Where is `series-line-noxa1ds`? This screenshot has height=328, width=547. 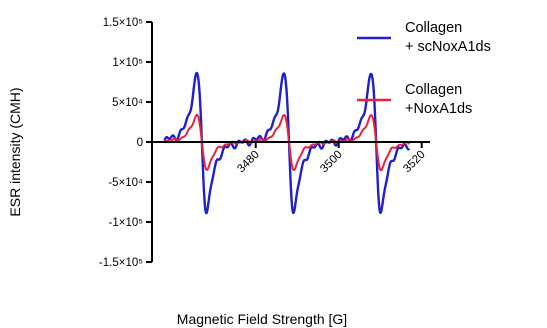
series-line-noxa1ds is located at coordinates (286, 142).